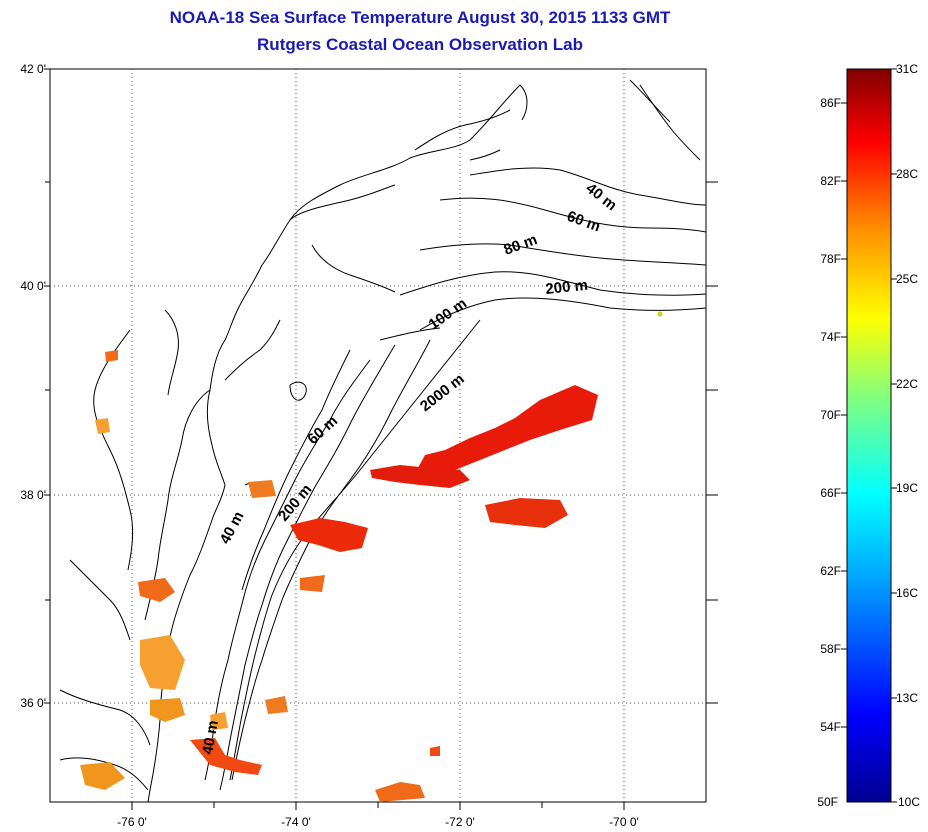 Image resolution: width=928 pixels, height=832 pixels. What do you see at coordinates (827, 802) in the screenshot?
I see `colorbar-f-label: 50F` at bounding box center [827, 802].